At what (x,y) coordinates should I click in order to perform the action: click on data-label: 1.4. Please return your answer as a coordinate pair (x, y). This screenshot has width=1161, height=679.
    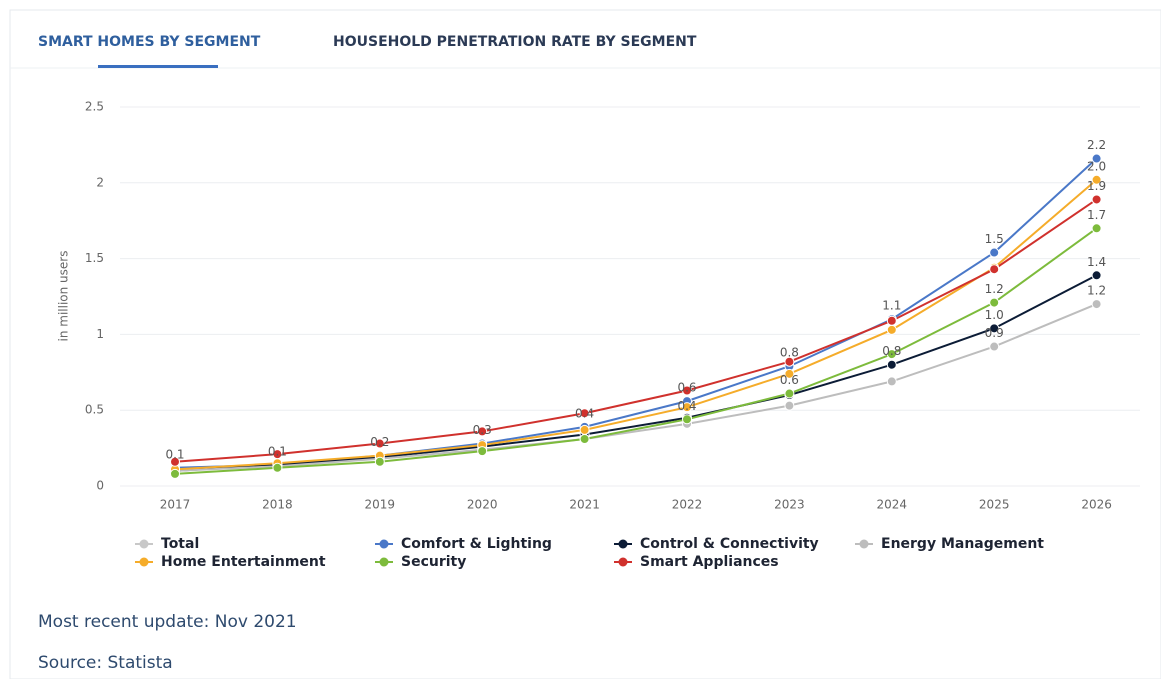
    Looking at the image, I should click on (1096, 262).